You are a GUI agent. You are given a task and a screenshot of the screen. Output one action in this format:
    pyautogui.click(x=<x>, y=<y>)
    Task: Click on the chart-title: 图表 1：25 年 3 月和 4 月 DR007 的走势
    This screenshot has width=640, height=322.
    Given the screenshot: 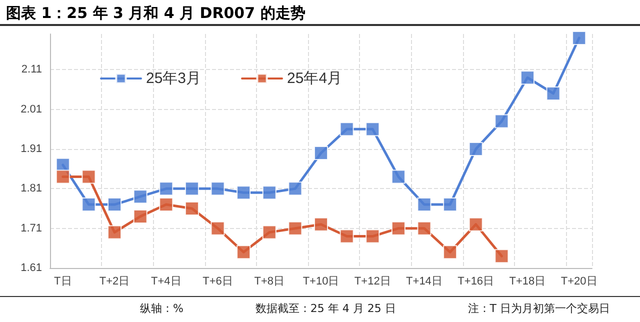 What is the action you would take?
    pyautogui.click(x=320, y=13)
    